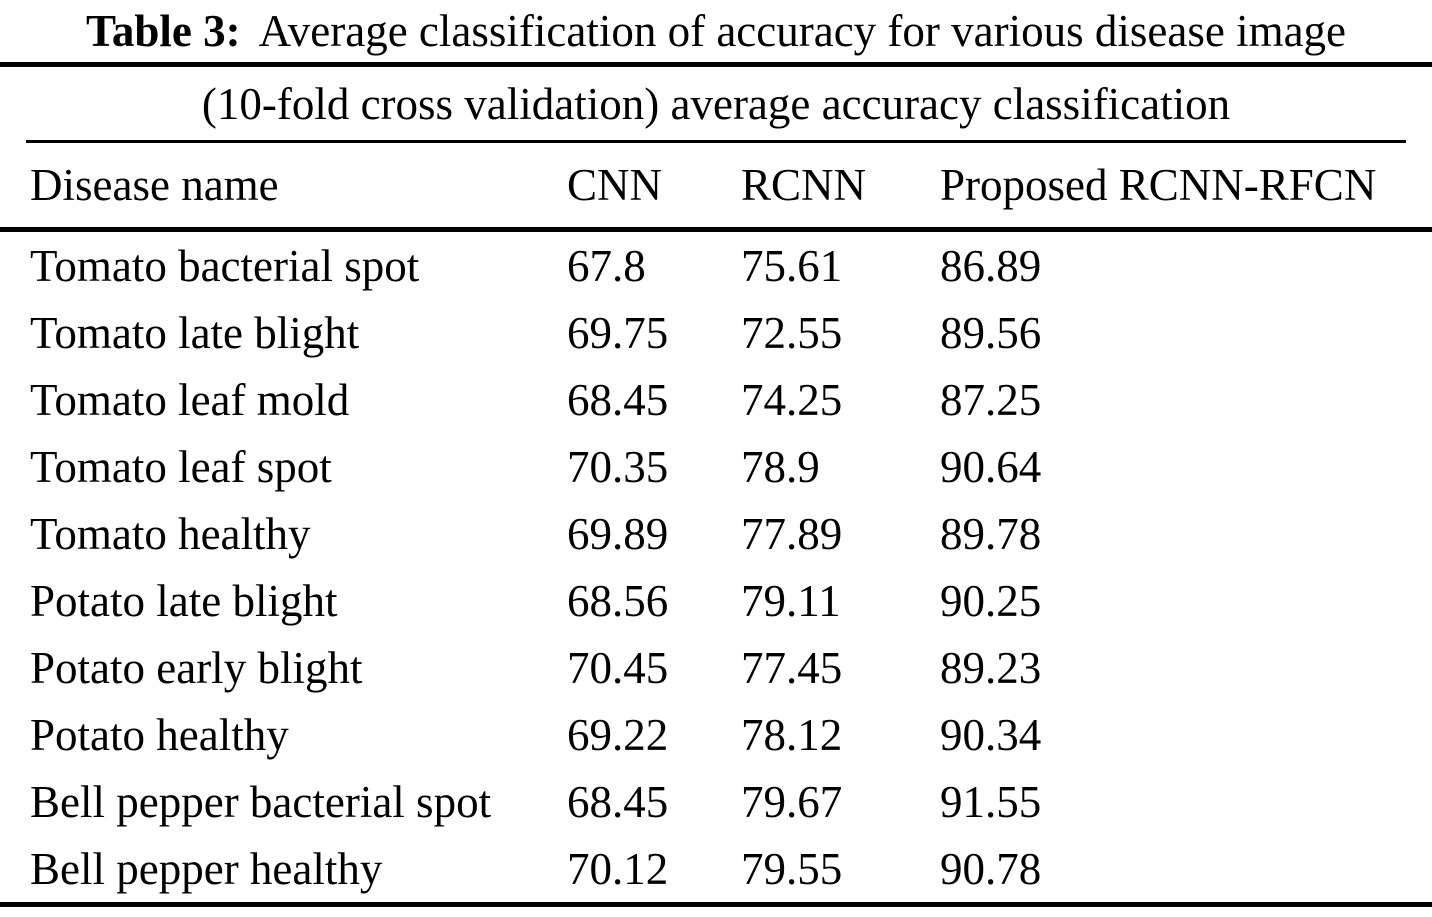 The height and width of the screenshot is (917, 1432). Describe the element at coordinates (991, 801) in the screenshot. I see `proposed-value-cell: 91.55` at that location.